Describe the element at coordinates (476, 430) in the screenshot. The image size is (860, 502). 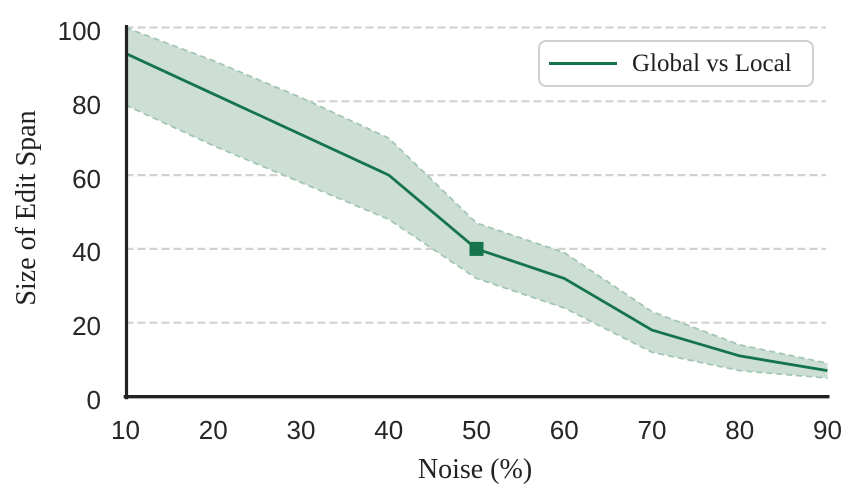
I see `x-tick-label: 50` at that location.